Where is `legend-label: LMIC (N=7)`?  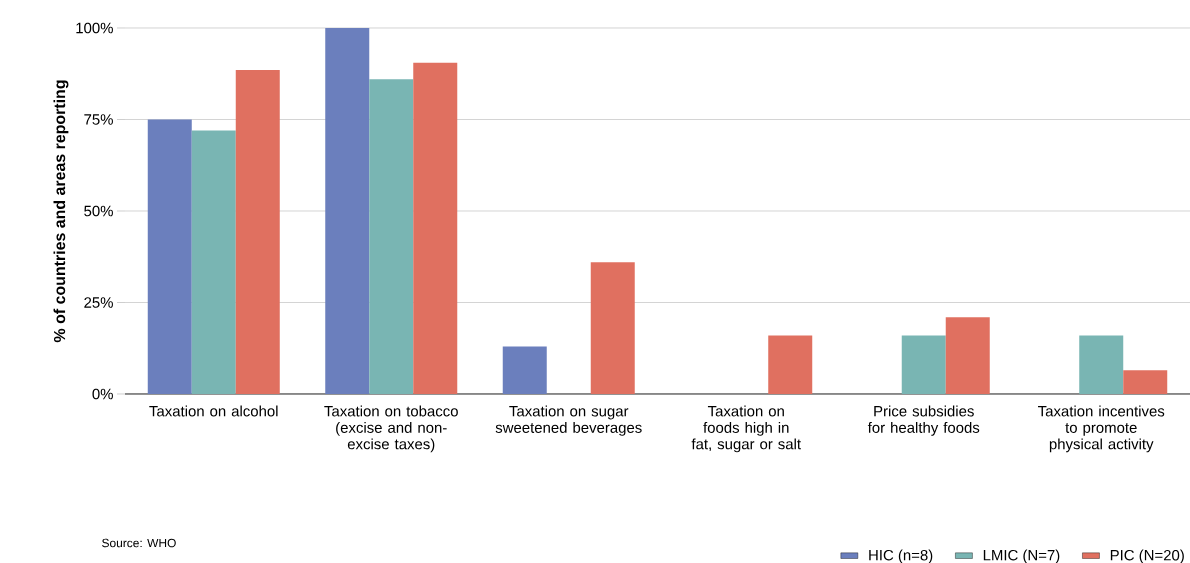 legend-label: LMIC (N=7) is located at coordinates (1021, 556).